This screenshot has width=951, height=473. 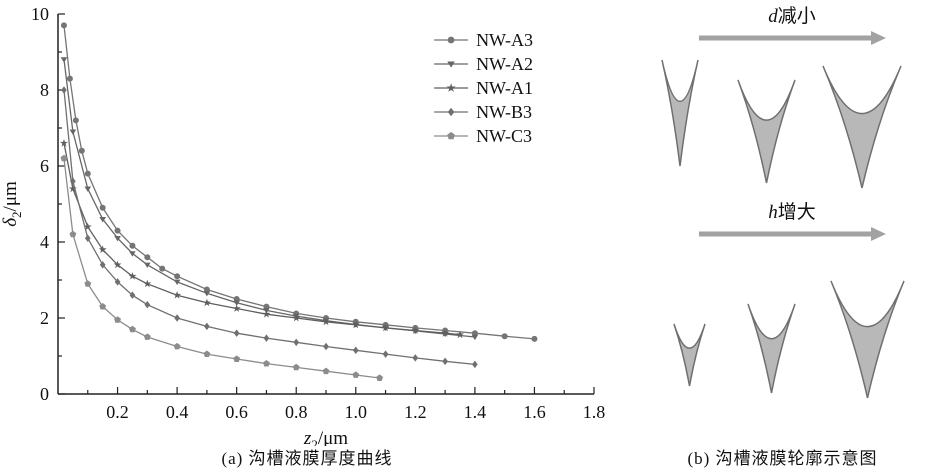 What do you see at coordinates (44, 90) in the screenshot?
I see `svg-text: 8` at bounding box center [44, 90].